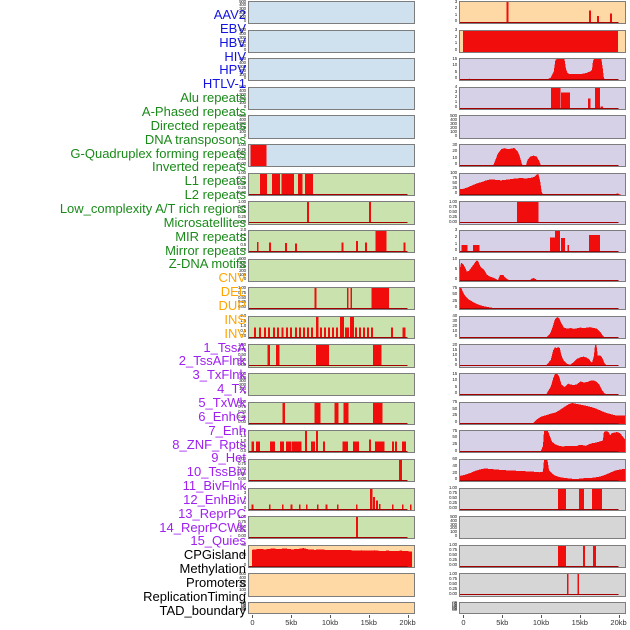 This screenshot has width=630, height=630. I want to click on y-tick-label: 0.5, so click(243, 445).